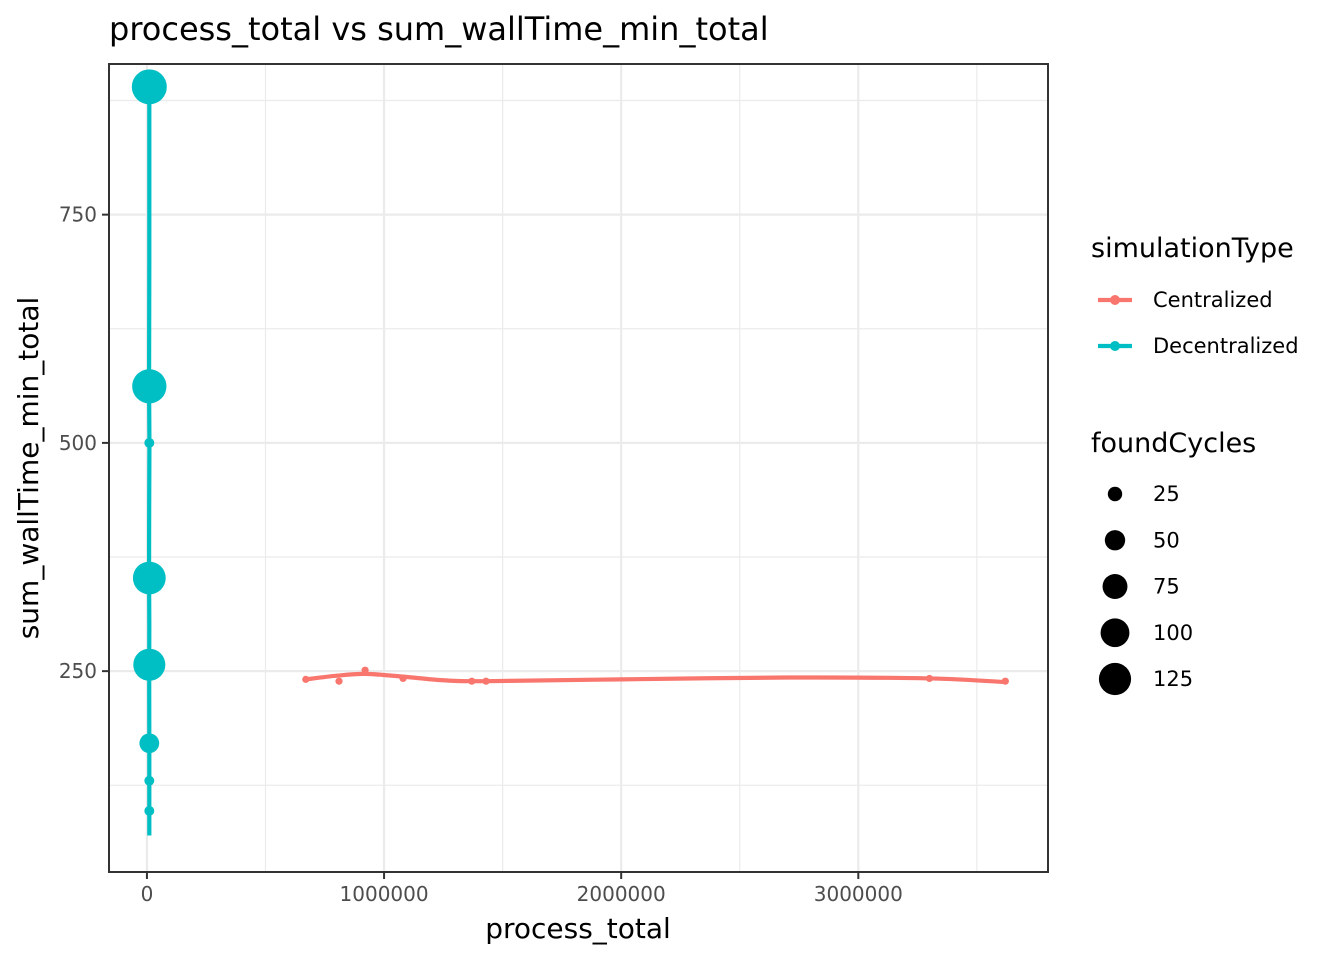 The height and width of the screenshot is (960, 1344). I want to click on size-legend-items: 25 50 75 100 125, so click(1145, 589).